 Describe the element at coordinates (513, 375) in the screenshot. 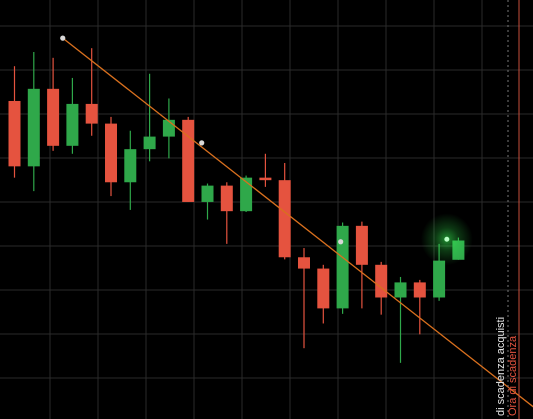

I see `expiry-label: Ora di scadenza` at that location.